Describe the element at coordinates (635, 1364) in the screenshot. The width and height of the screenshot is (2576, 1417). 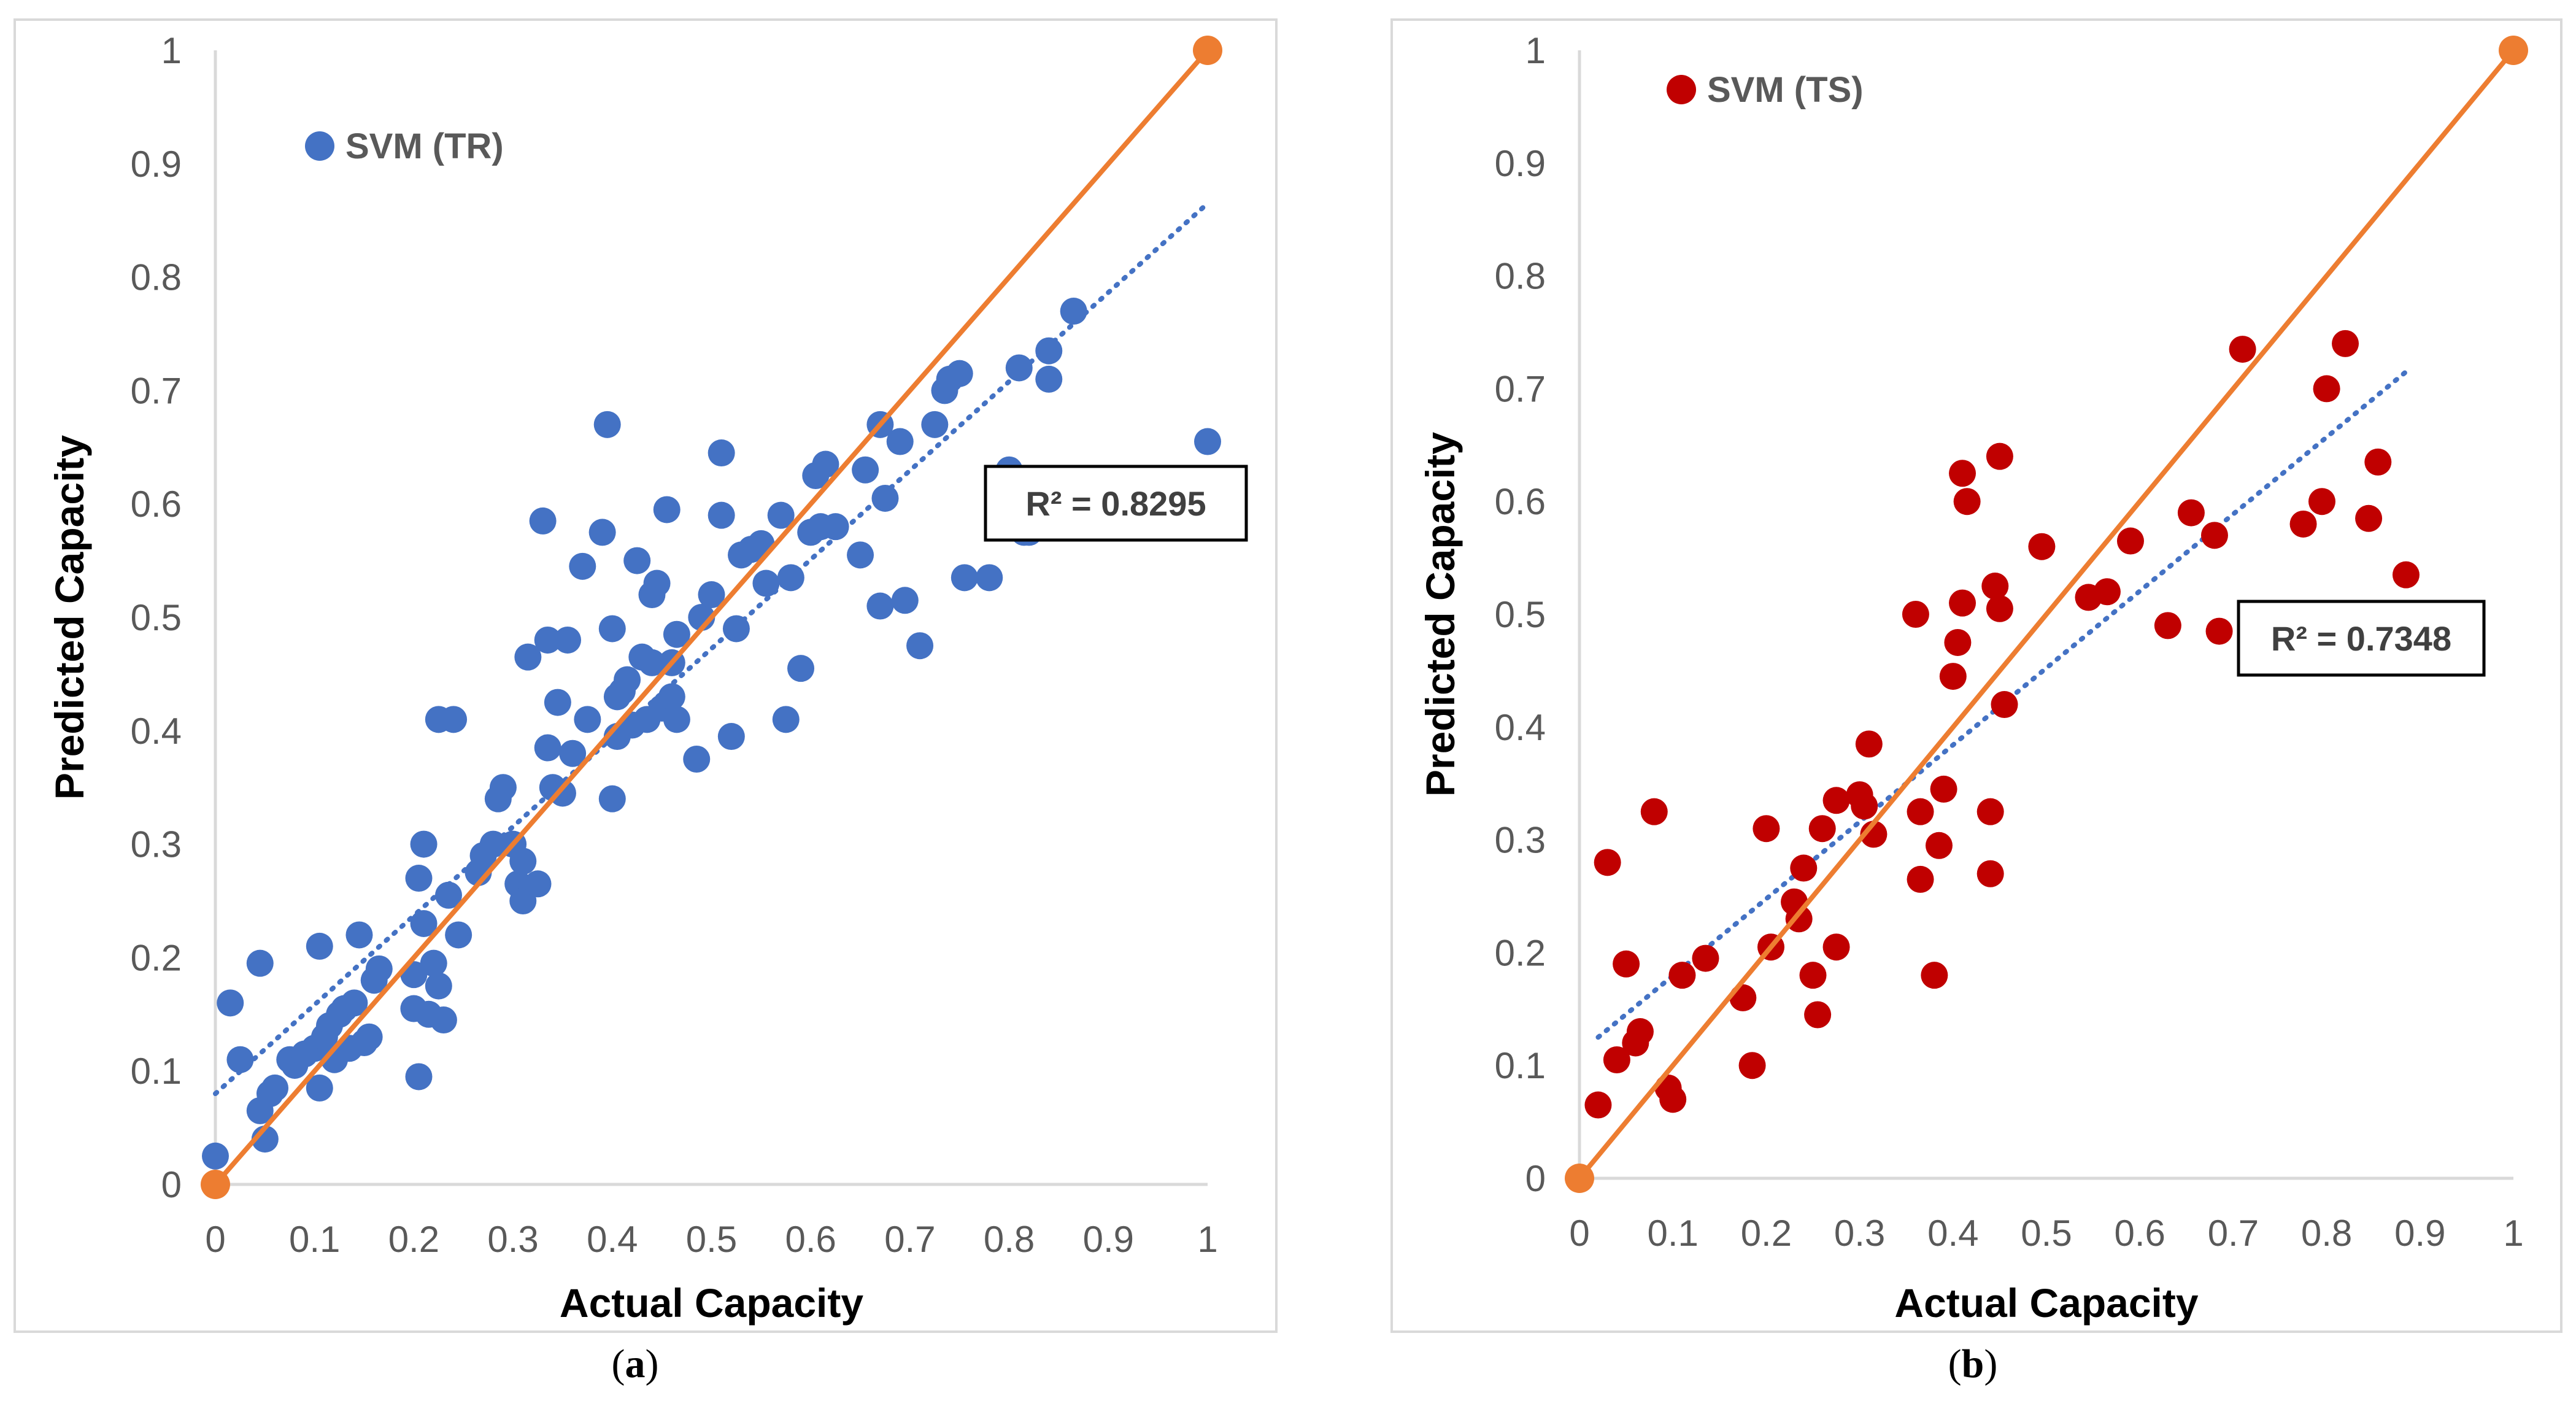
I see `caption-a: (a)` at that location.